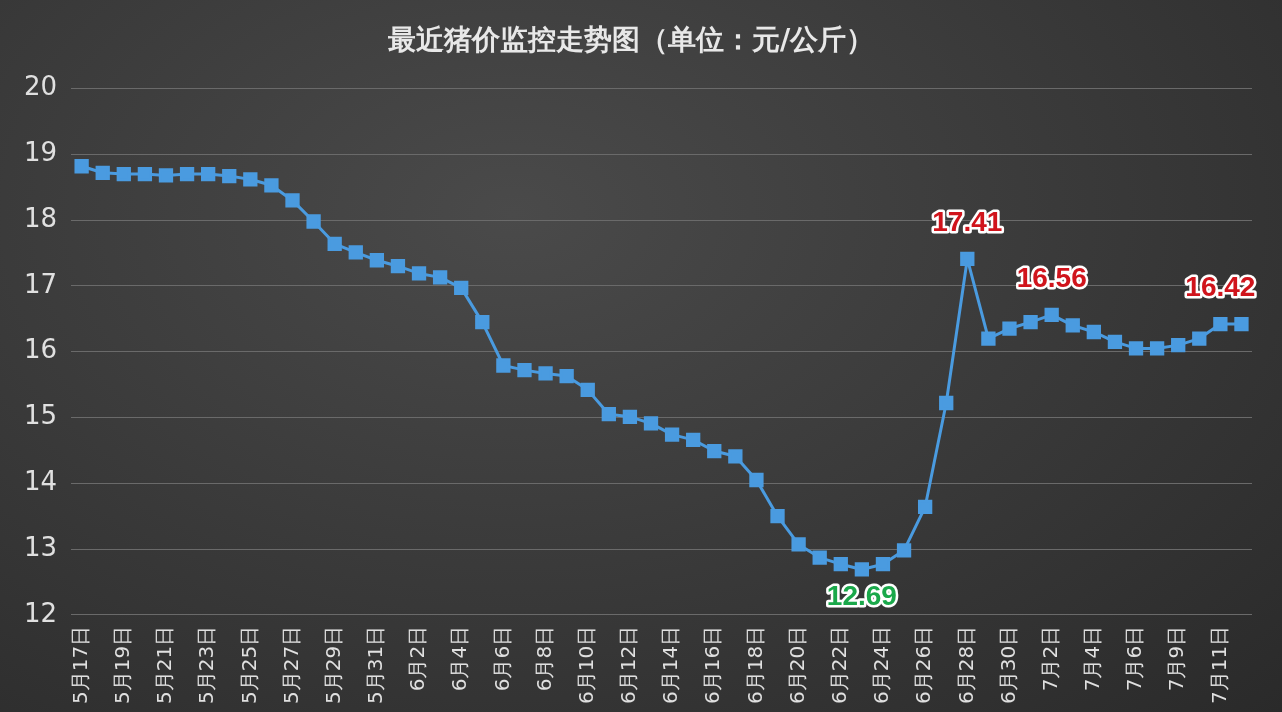  I want to click on x-tick-label: 5月29日, so click(332, 665).